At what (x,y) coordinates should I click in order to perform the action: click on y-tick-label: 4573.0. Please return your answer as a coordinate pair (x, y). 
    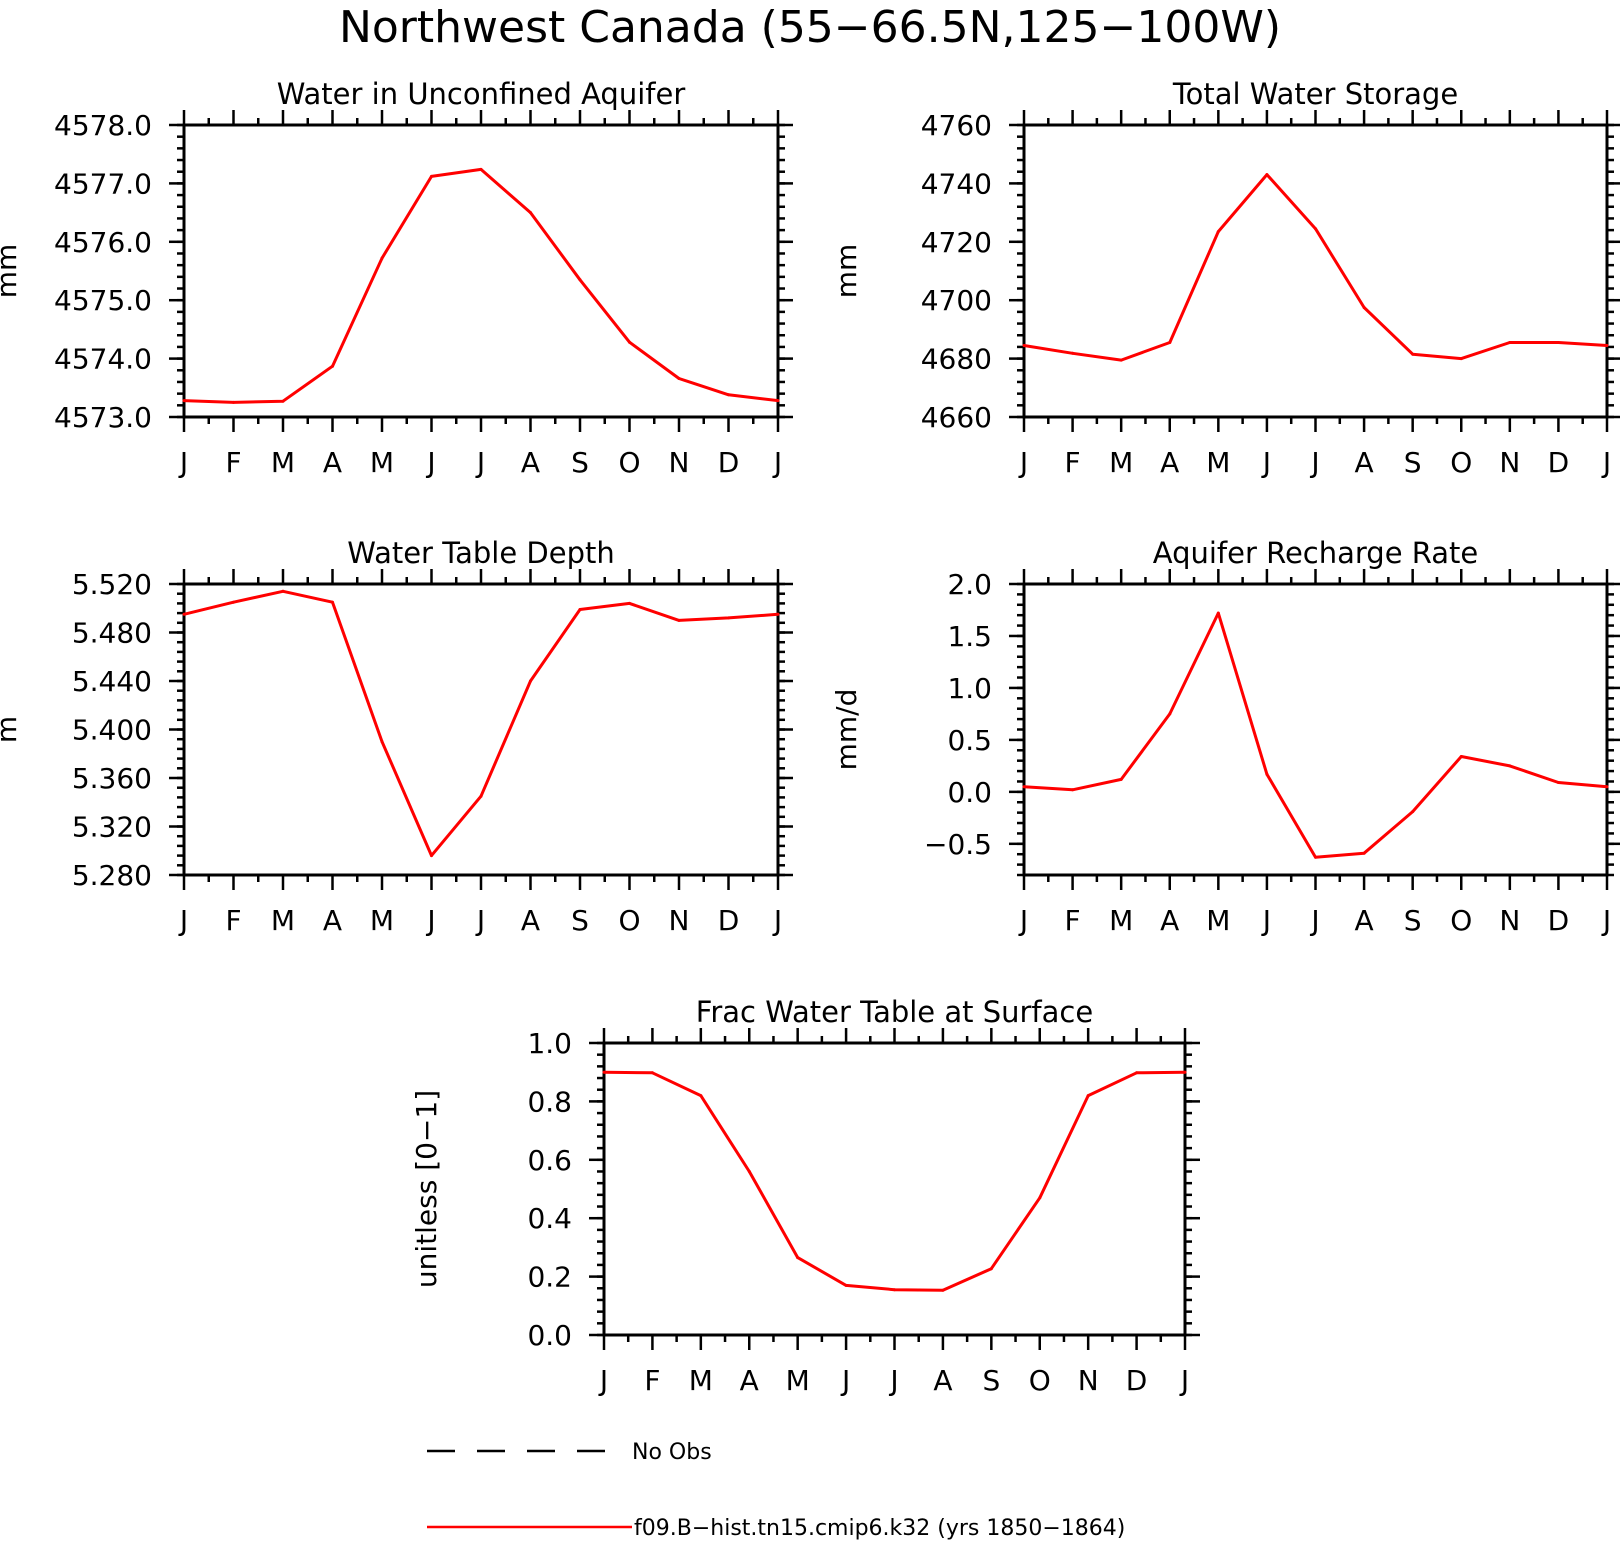
    Looking at the image, I should click on (103, 417).